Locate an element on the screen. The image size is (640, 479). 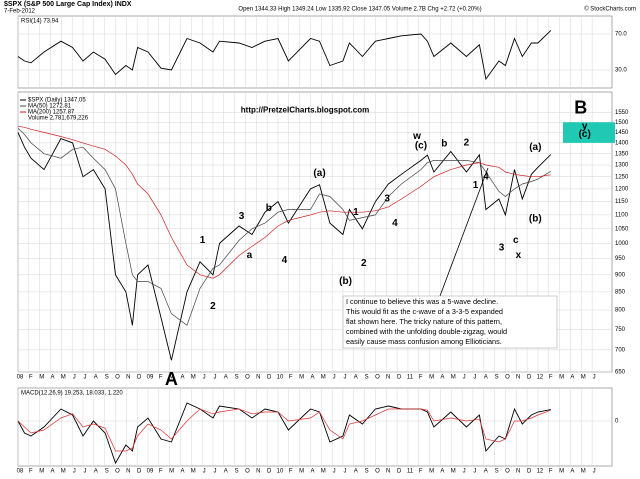
wave-label: c is located at coordinates (516, 240).